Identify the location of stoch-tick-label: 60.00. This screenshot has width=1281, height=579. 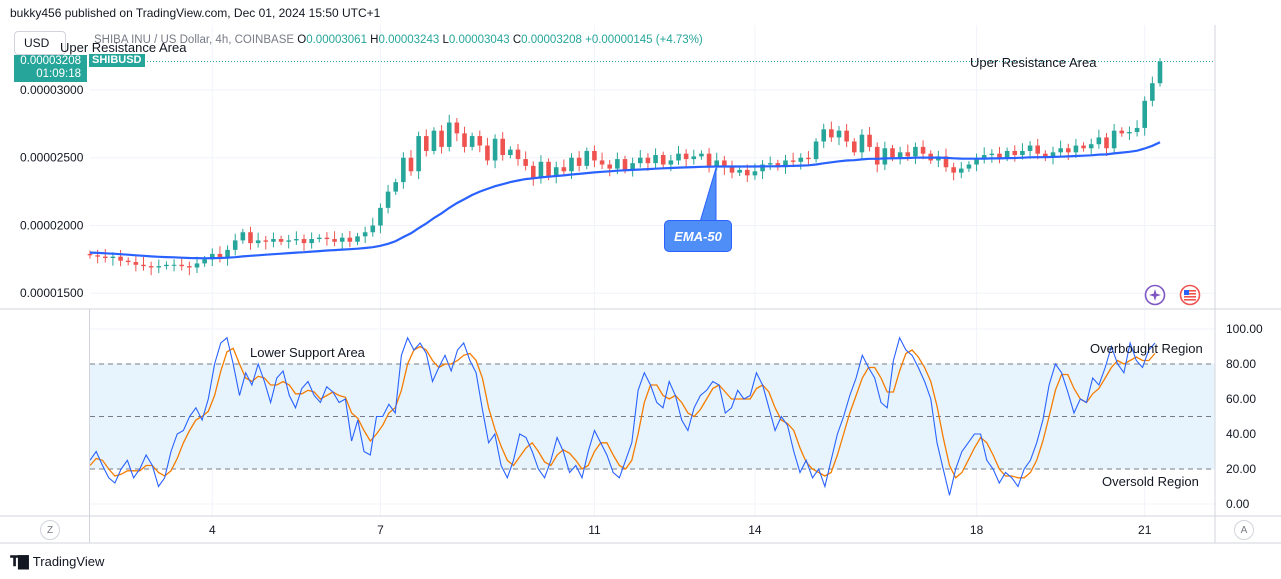
(1241, 399).